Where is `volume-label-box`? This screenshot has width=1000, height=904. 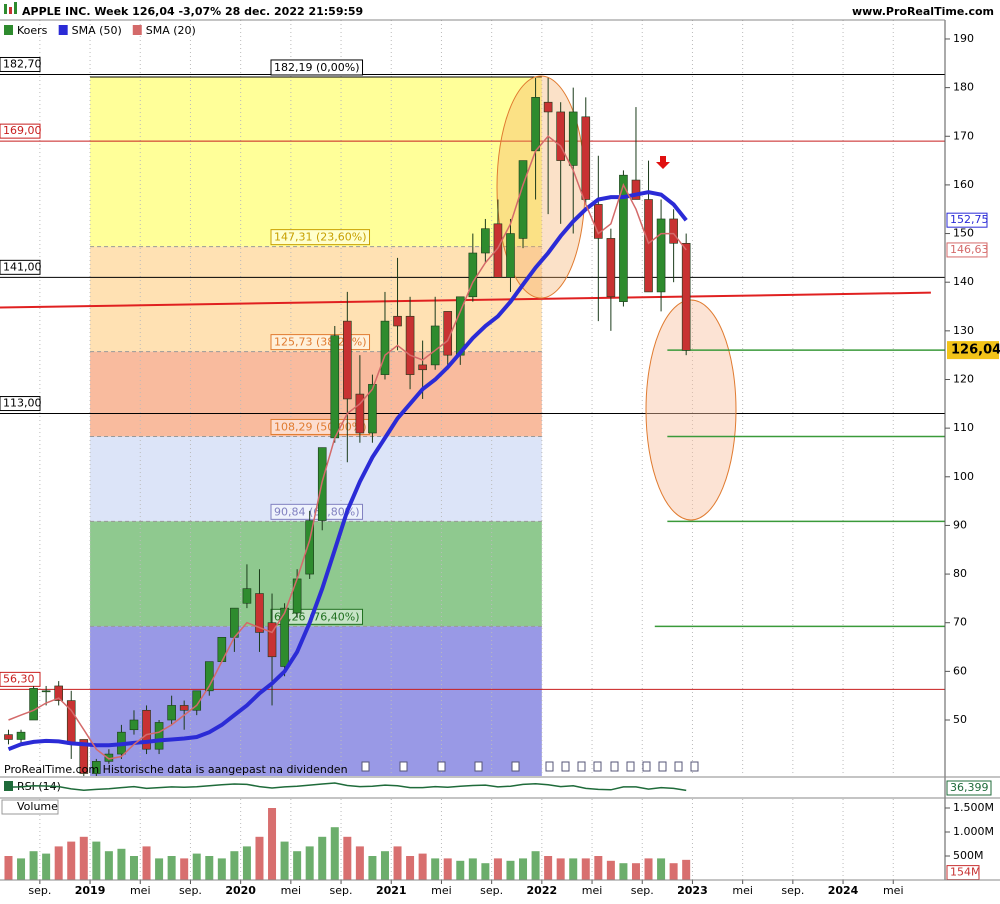 volume-label-box is located at coordinates (30, 807).